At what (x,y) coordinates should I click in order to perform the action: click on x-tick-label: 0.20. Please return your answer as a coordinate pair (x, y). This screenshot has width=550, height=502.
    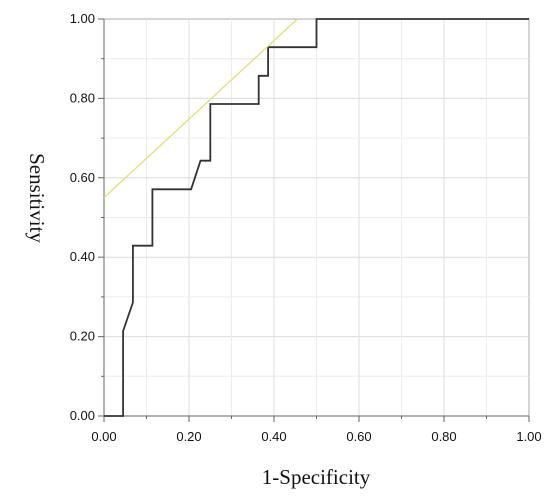
    Looking at the image, I should click on (188, 436).